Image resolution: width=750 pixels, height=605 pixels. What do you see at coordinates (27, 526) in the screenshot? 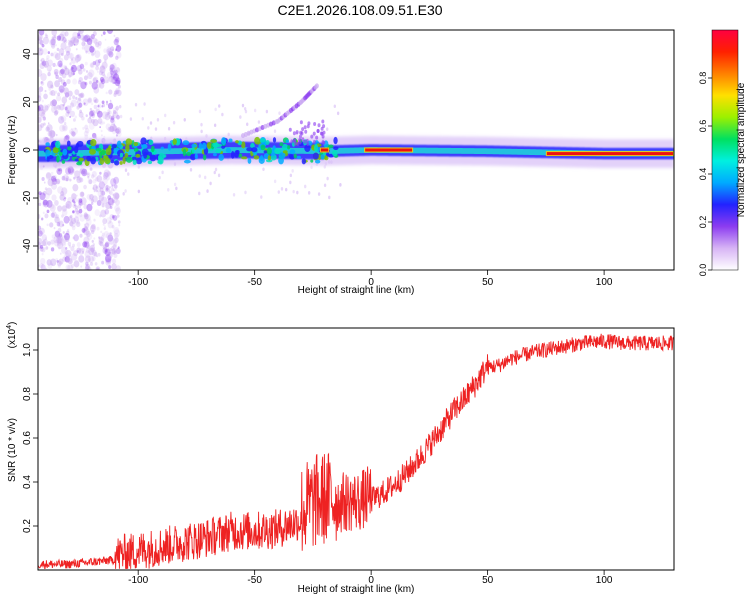
I see `snr-y-tick-label: 0.2` at bounding box center [27, 526].